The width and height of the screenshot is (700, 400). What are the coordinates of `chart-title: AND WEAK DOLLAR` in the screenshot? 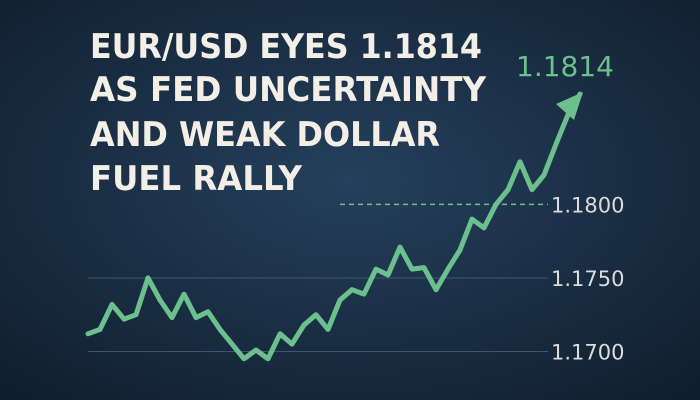 It's located at (265, 135).